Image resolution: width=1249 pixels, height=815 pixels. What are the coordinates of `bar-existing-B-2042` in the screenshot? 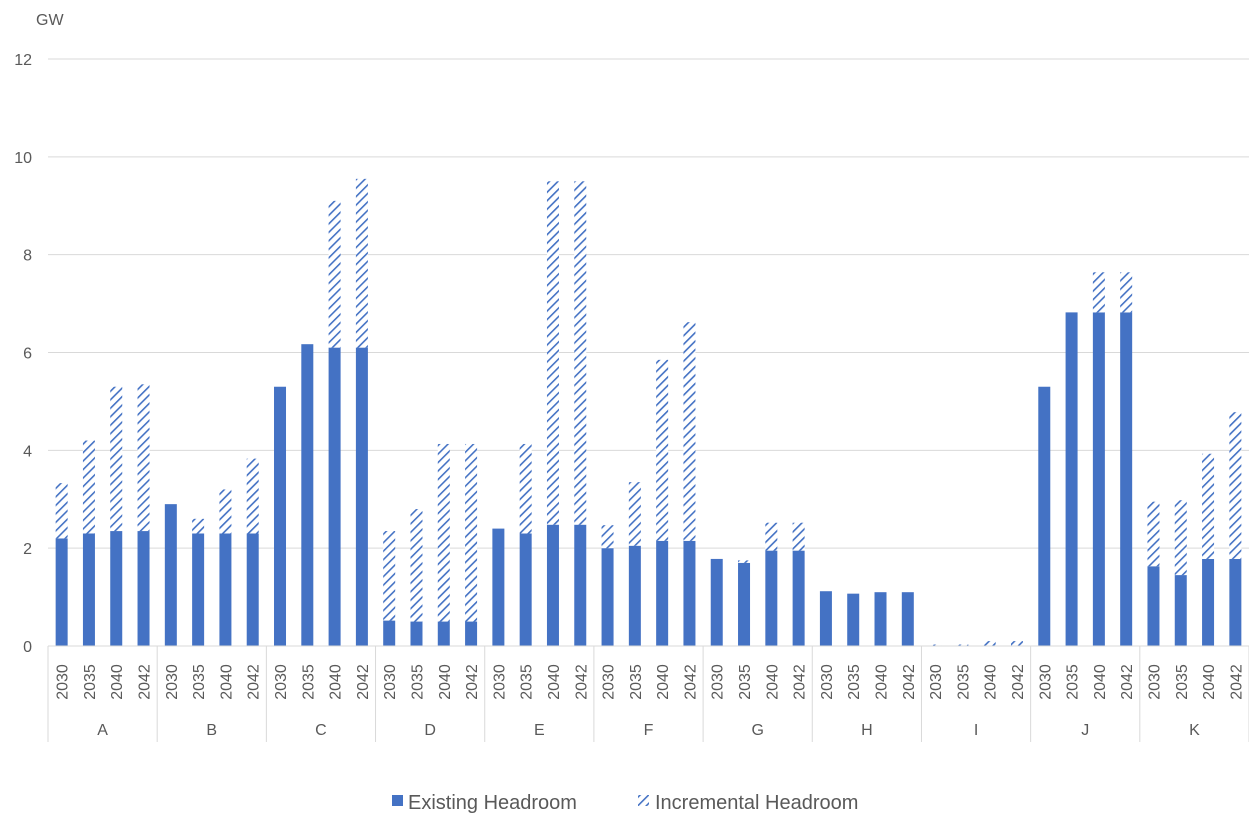 It's located at (252, 589).